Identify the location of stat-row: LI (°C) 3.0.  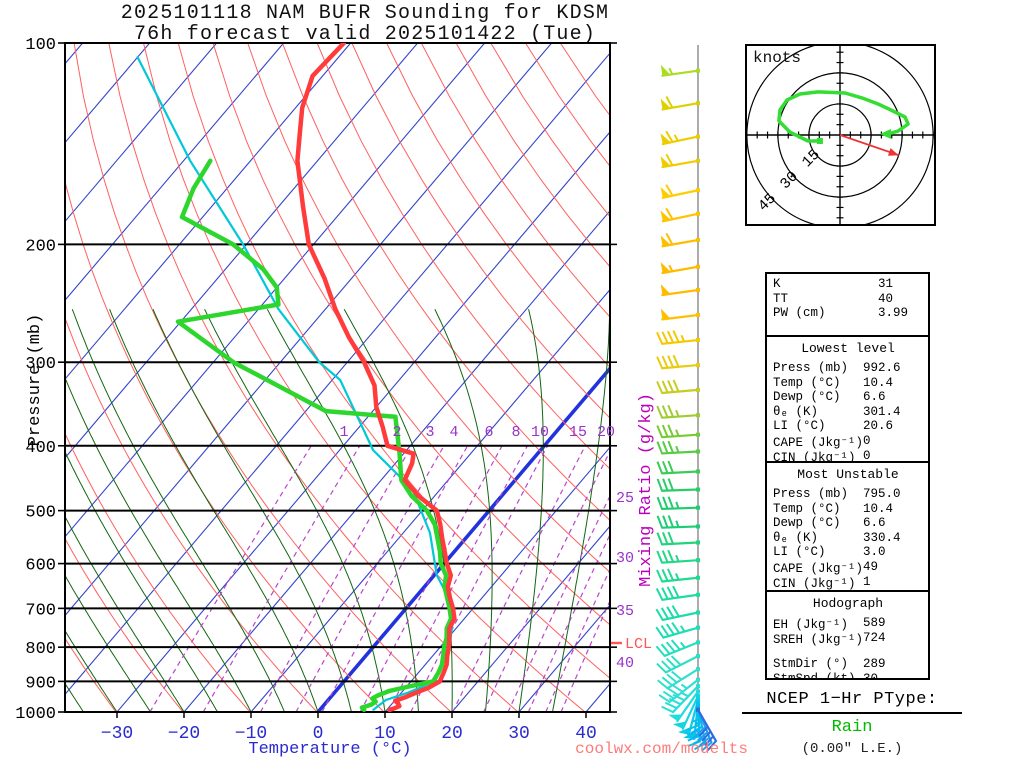
(829, 552).